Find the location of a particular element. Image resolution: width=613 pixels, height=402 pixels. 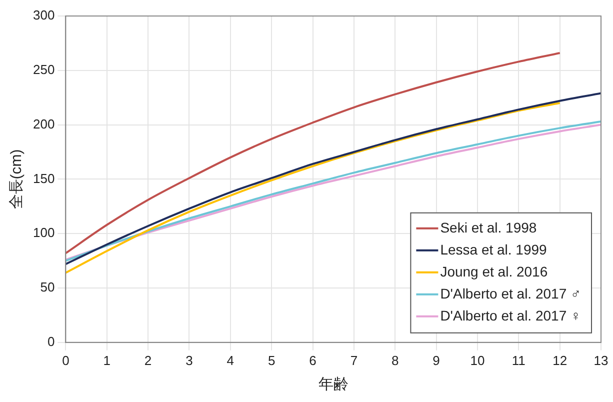

x-tick-label: 1 is located at coordinates (106, 360).